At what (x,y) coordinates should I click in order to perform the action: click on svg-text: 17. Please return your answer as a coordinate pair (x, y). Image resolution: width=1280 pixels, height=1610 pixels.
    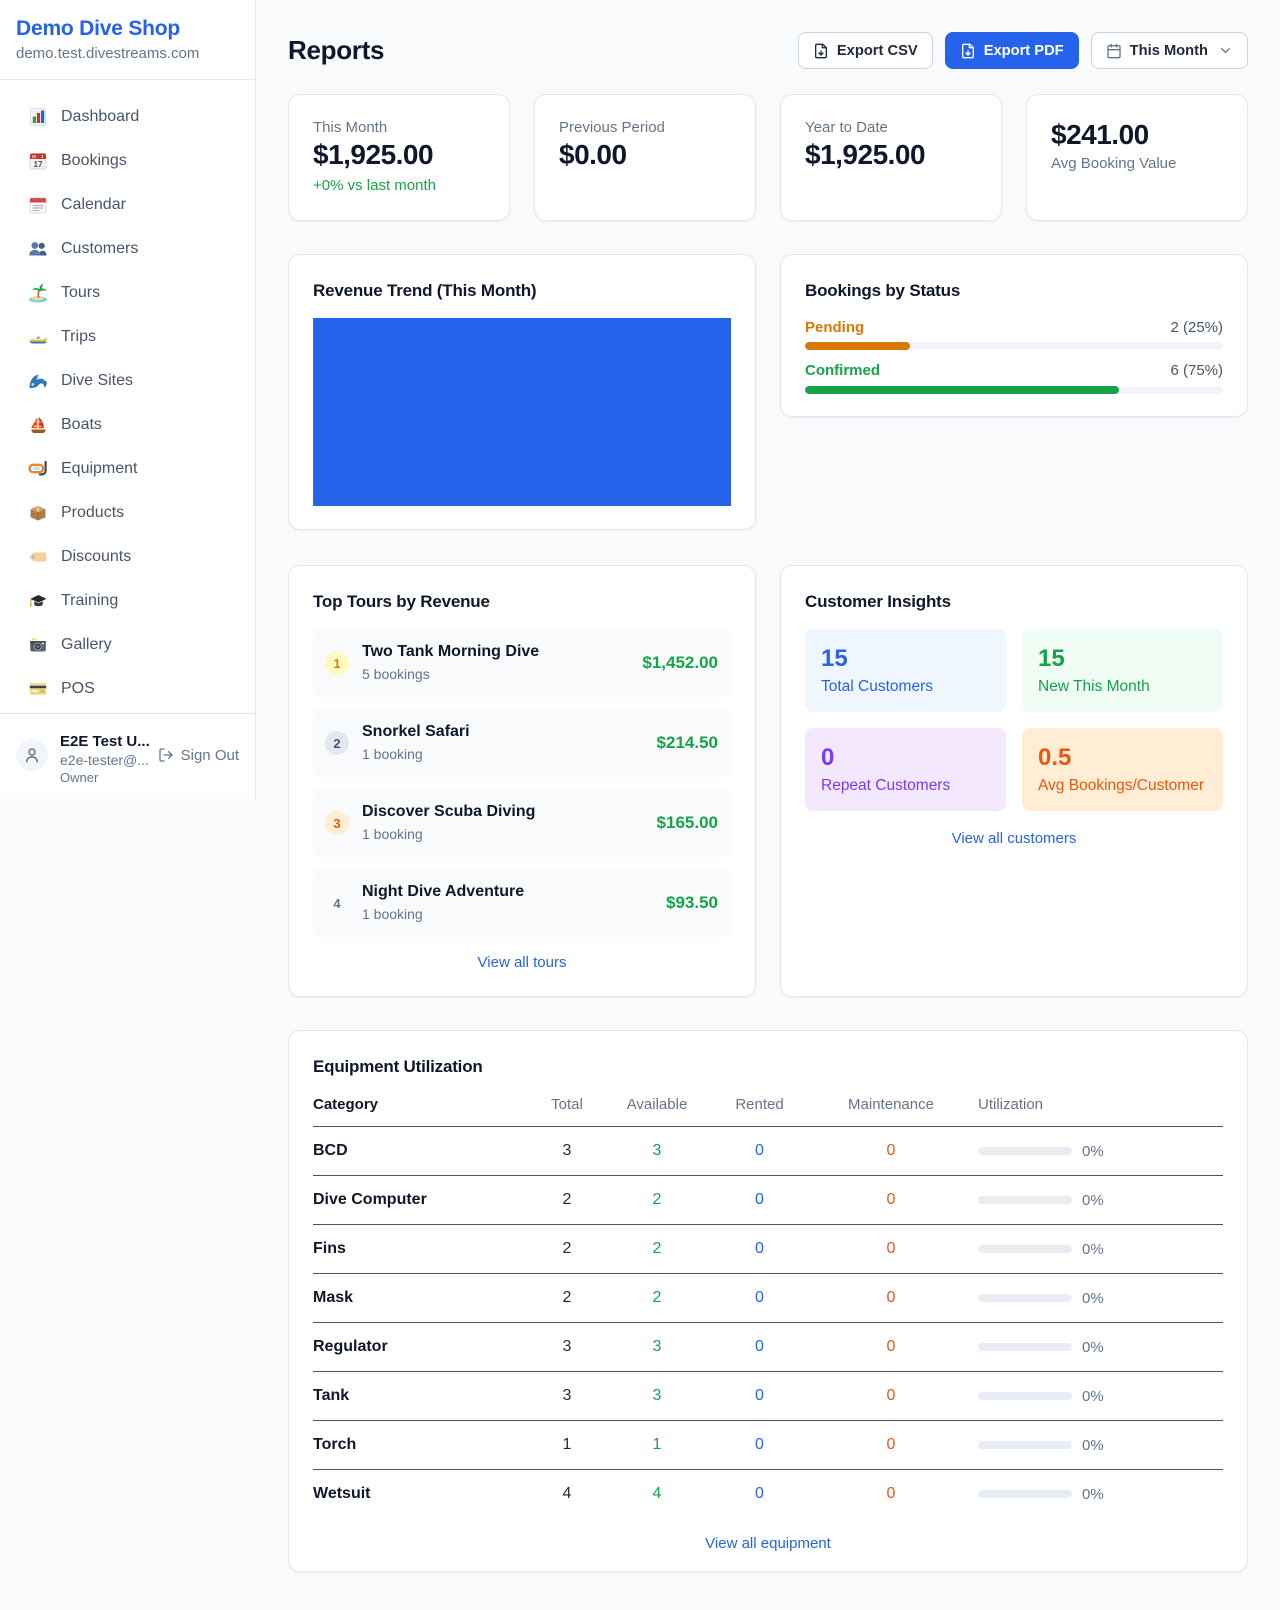
    Looking at the image, I should click on (38, 164).